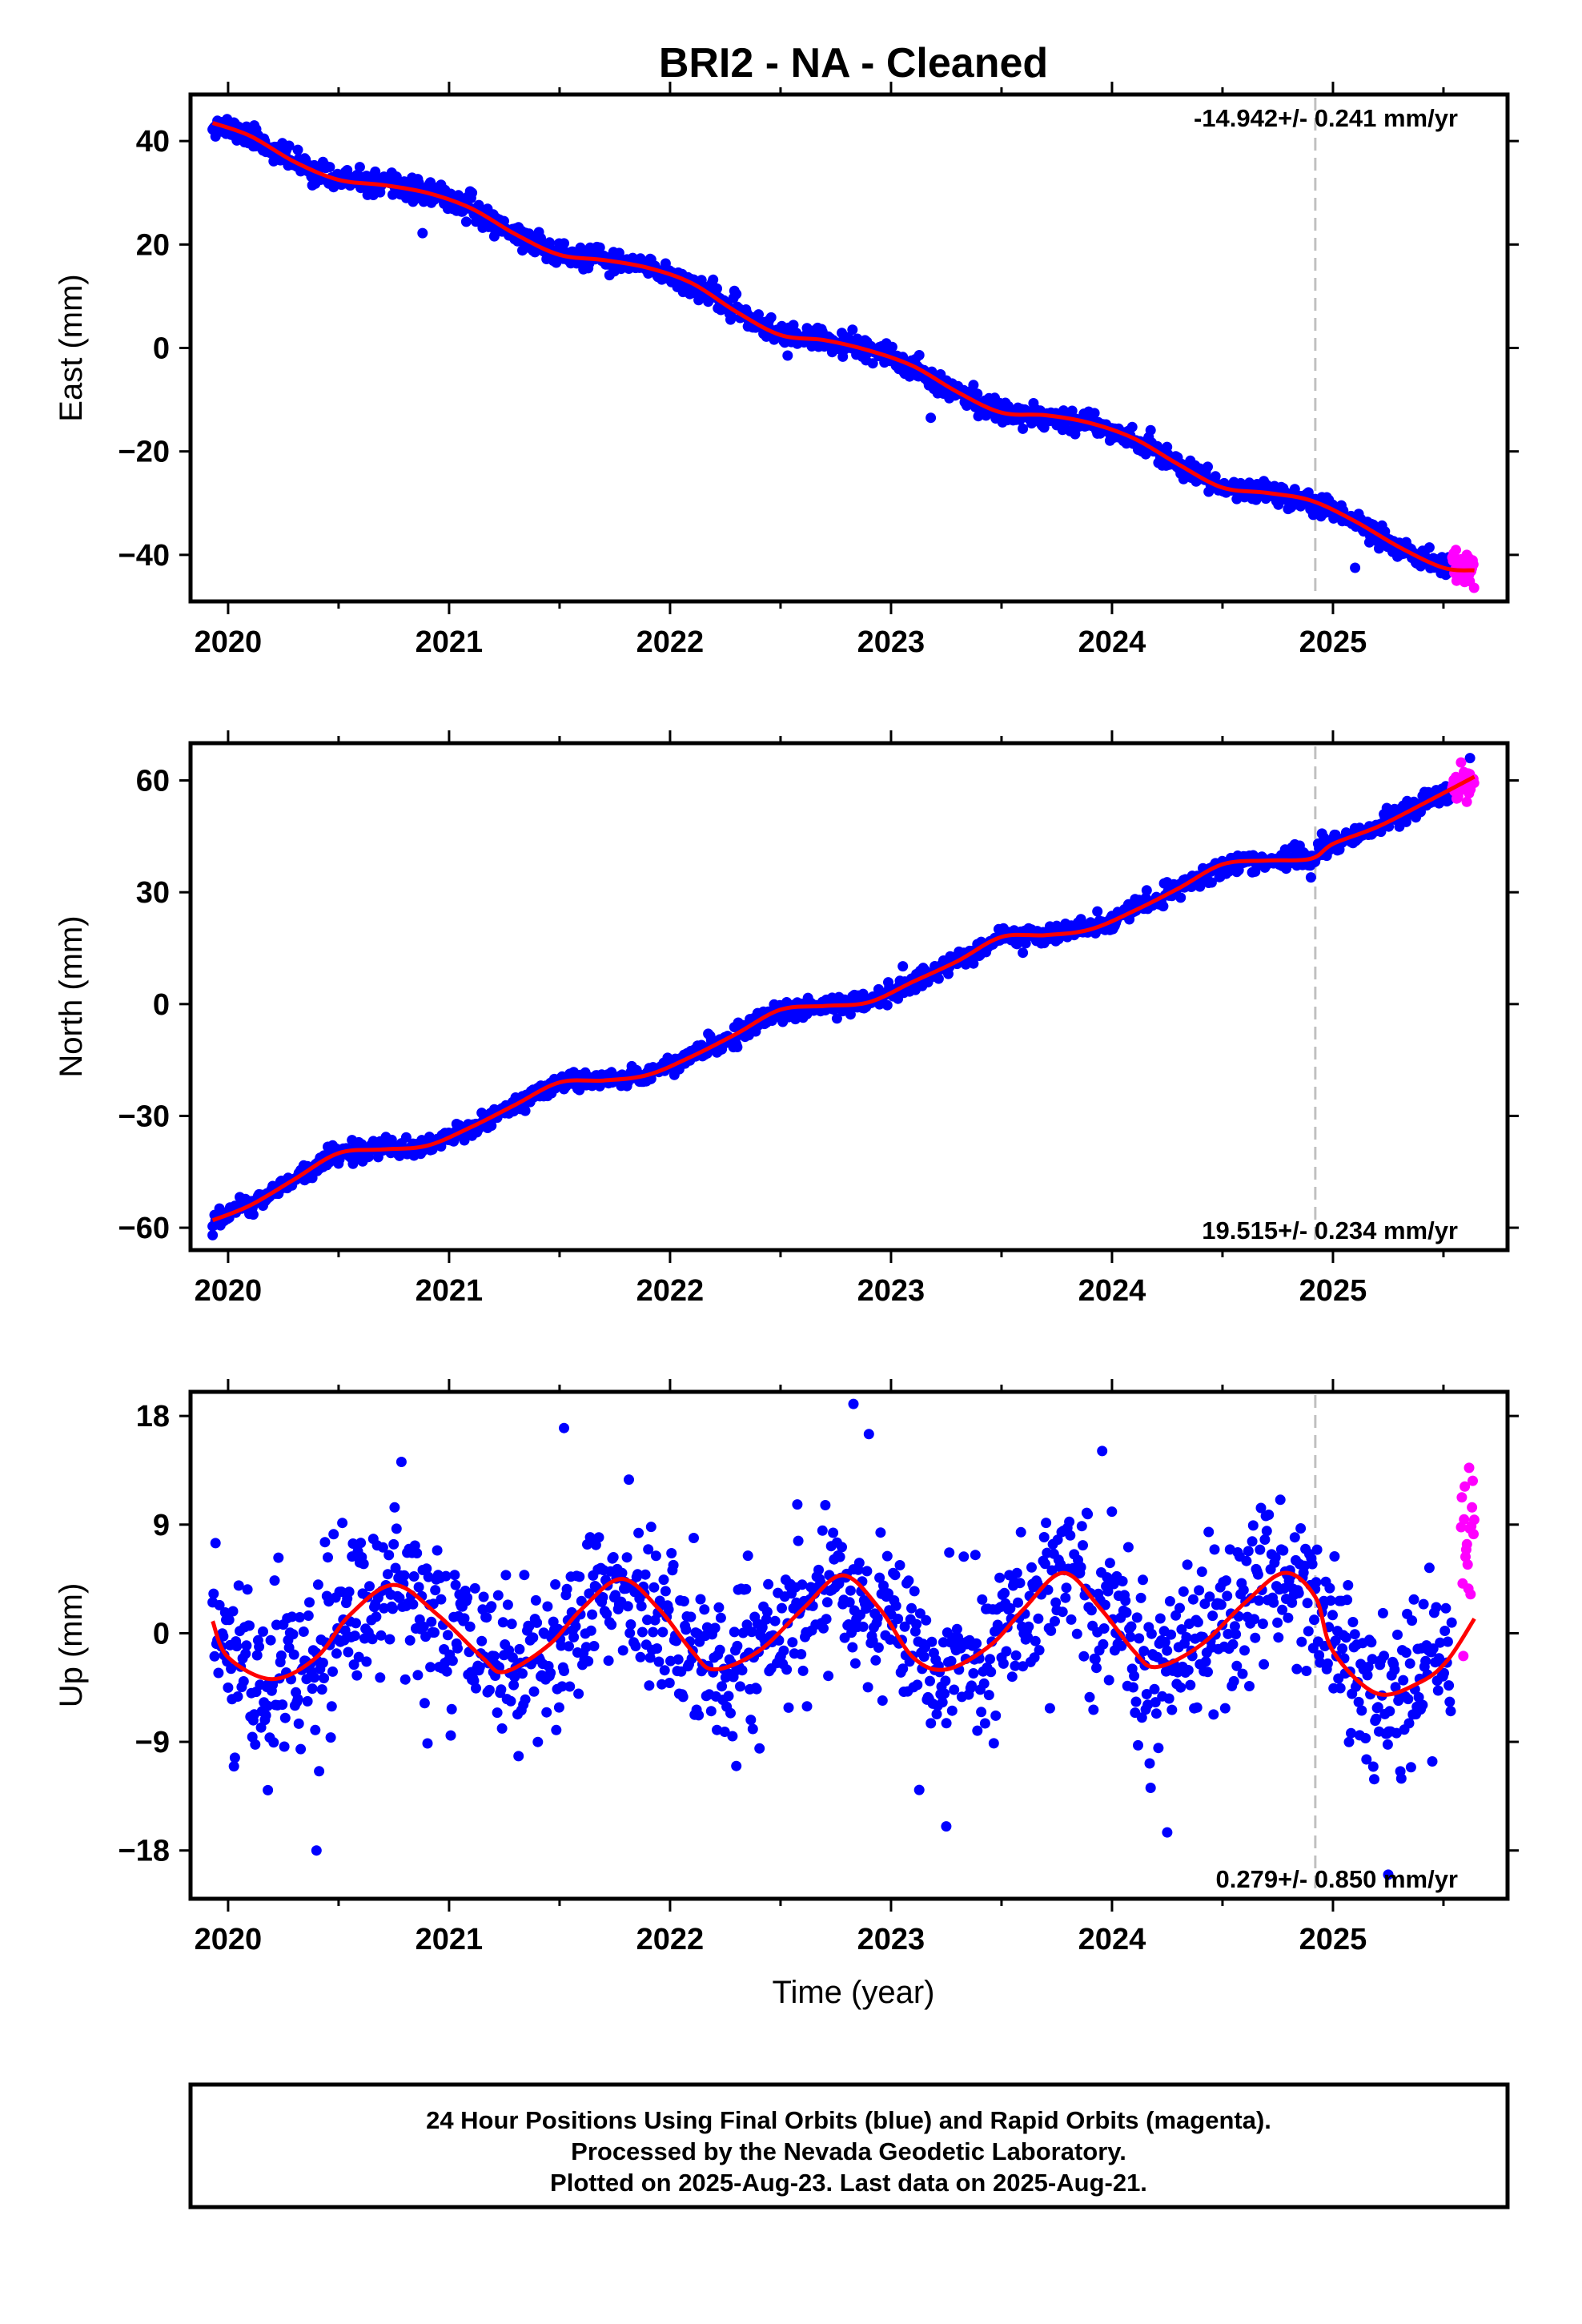 This screenshot has width=1582, height=2324. Describe the element at coordinates (144, 1116) in the screenshot. I see `north-ytick-label: −30` at that location.